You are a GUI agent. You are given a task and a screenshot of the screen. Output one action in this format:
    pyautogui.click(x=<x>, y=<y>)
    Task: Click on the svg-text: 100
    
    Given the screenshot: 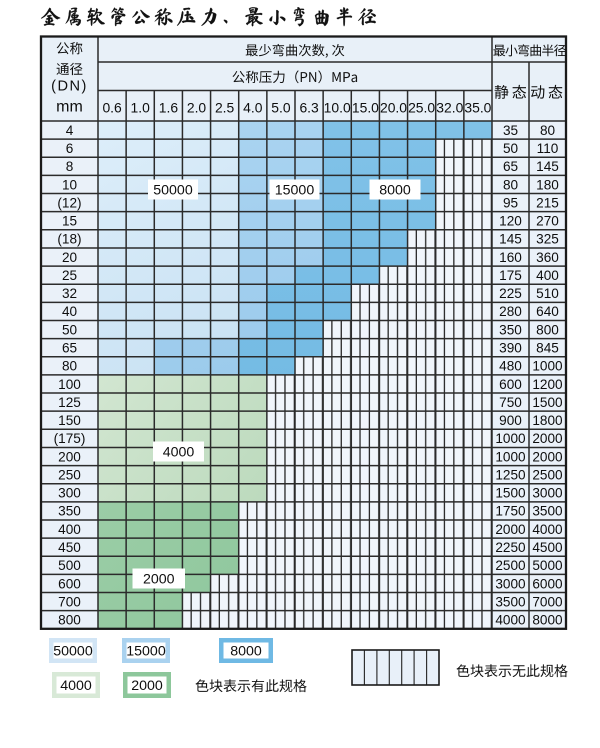 What is the action you would take?
    pyautogui.click(x=69, y=384)
    